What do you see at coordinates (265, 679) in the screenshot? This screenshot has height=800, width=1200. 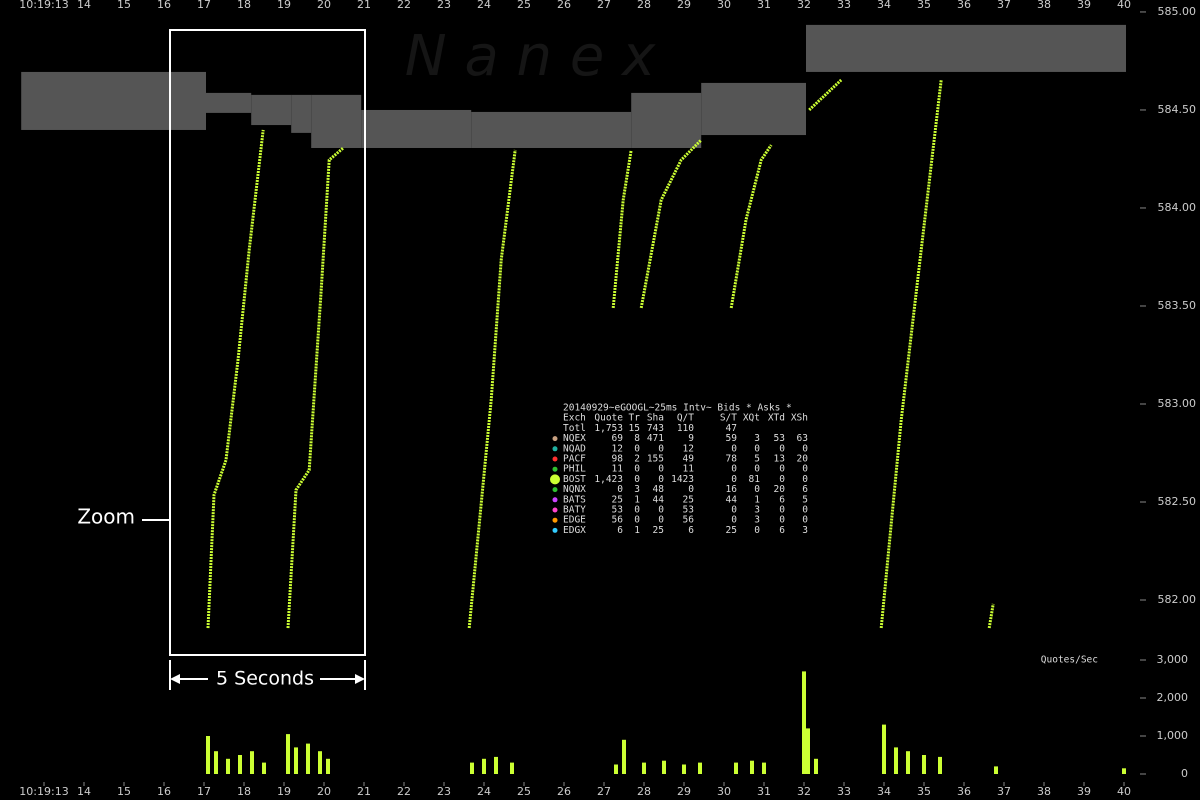 I see `span-label: 5 Seconds` at bounding box center [265, 679].